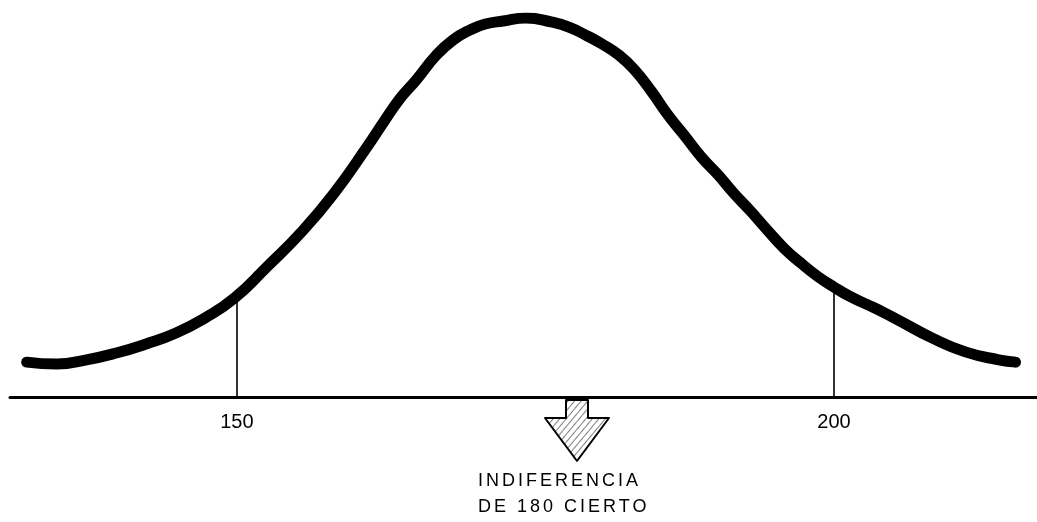 The height and width of the screenshot is (522, 1037). What do you see at coordinates (564, 493) in the screenshot?
I see `text: INDIFERENCIA DE 180 CIERTO` at bounding box center [564, 493].